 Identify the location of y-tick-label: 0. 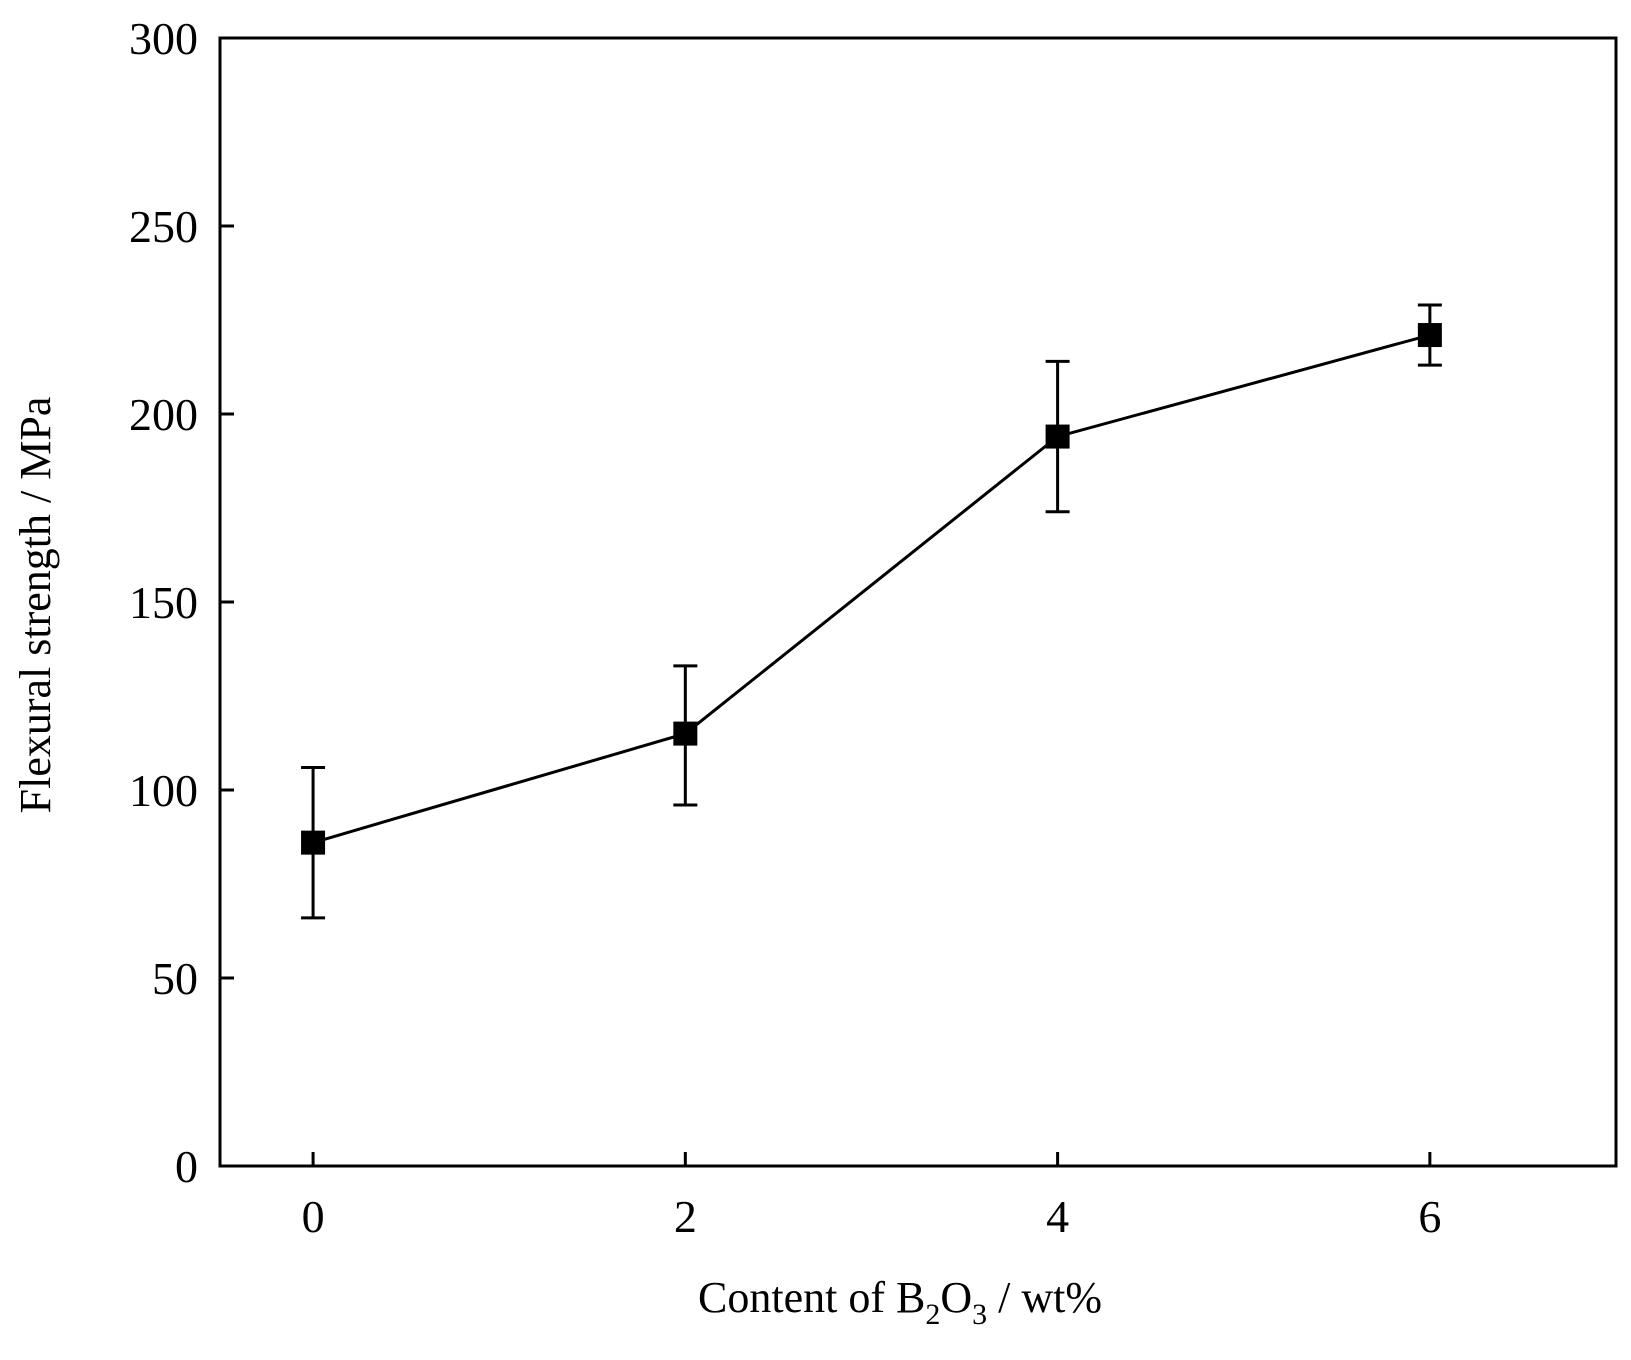
(186, 1166).